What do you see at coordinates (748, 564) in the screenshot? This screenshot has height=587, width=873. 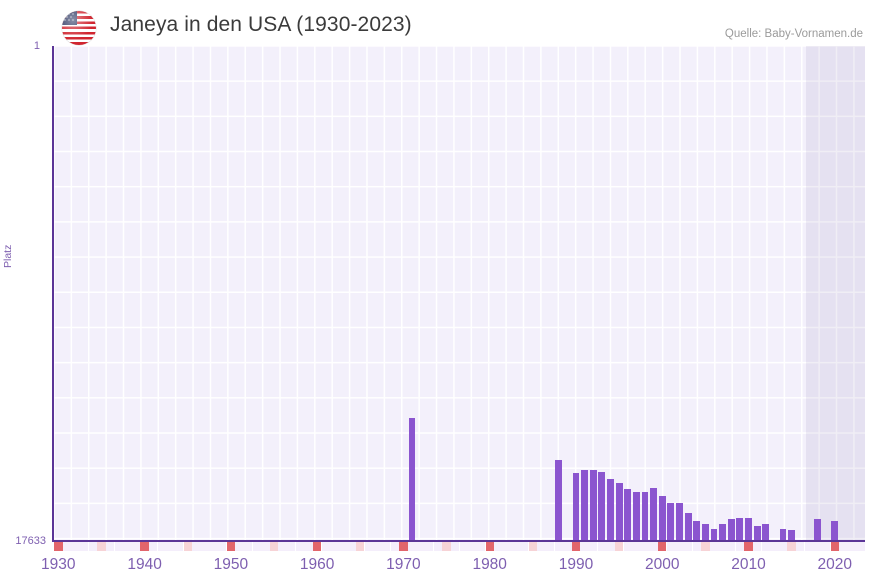 I see `x-axis-tick-label: 2010` at bounding box center [748, 564].